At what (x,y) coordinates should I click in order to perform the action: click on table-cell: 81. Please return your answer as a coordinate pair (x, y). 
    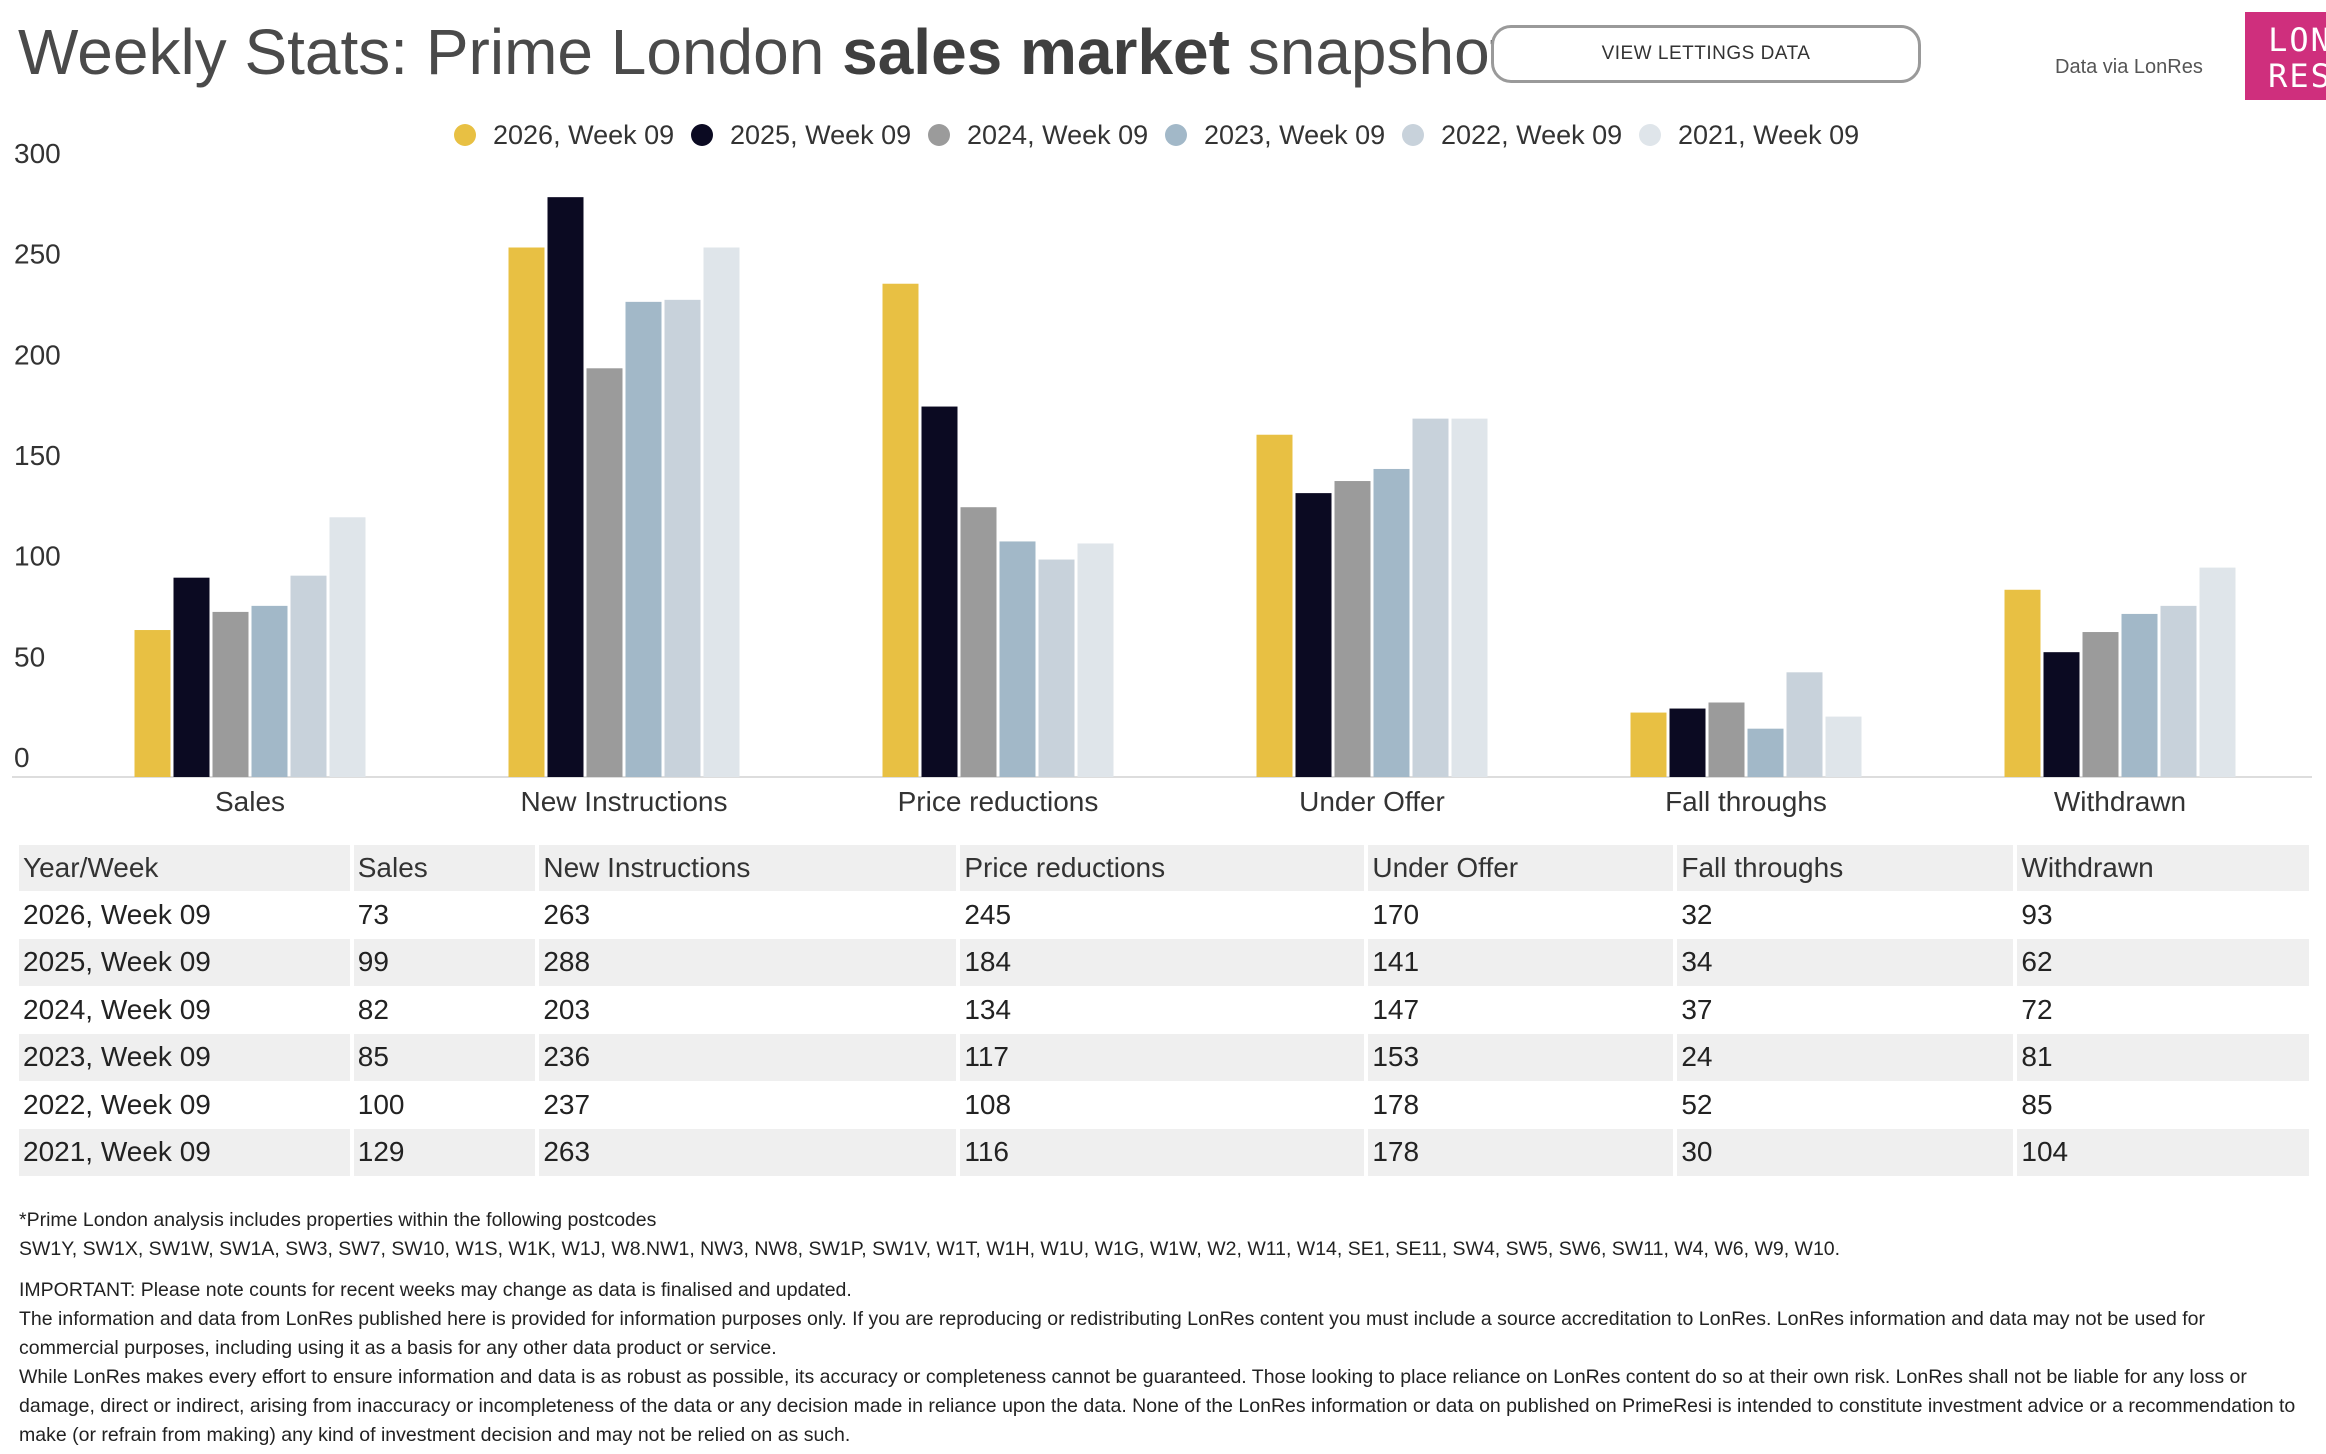
    Looking at the image, I should click on (2163, 1057).